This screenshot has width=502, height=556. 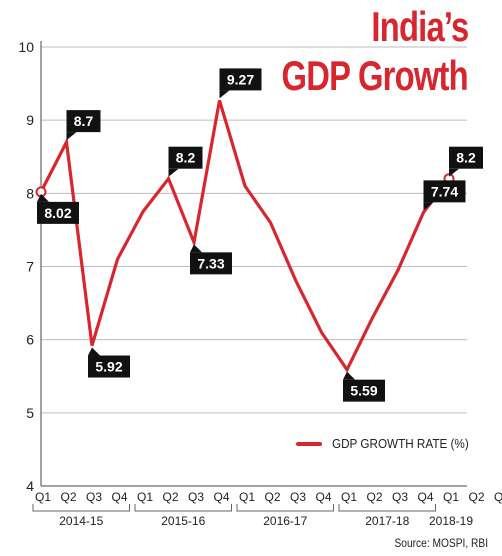 I want to click on data-label: 8.02, so click(x=58, y=208).